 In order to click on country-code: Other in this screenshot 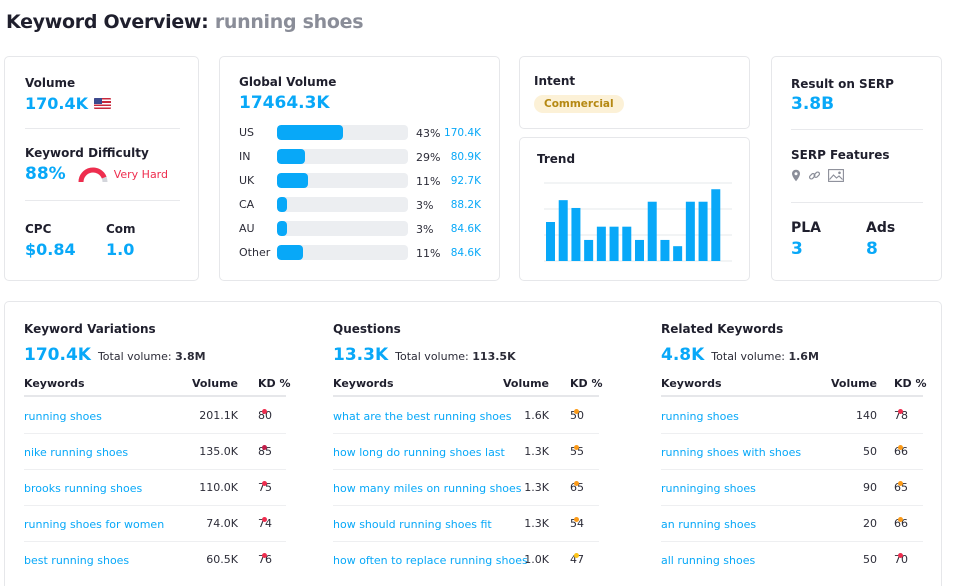, I will do `click(255, 252)`.